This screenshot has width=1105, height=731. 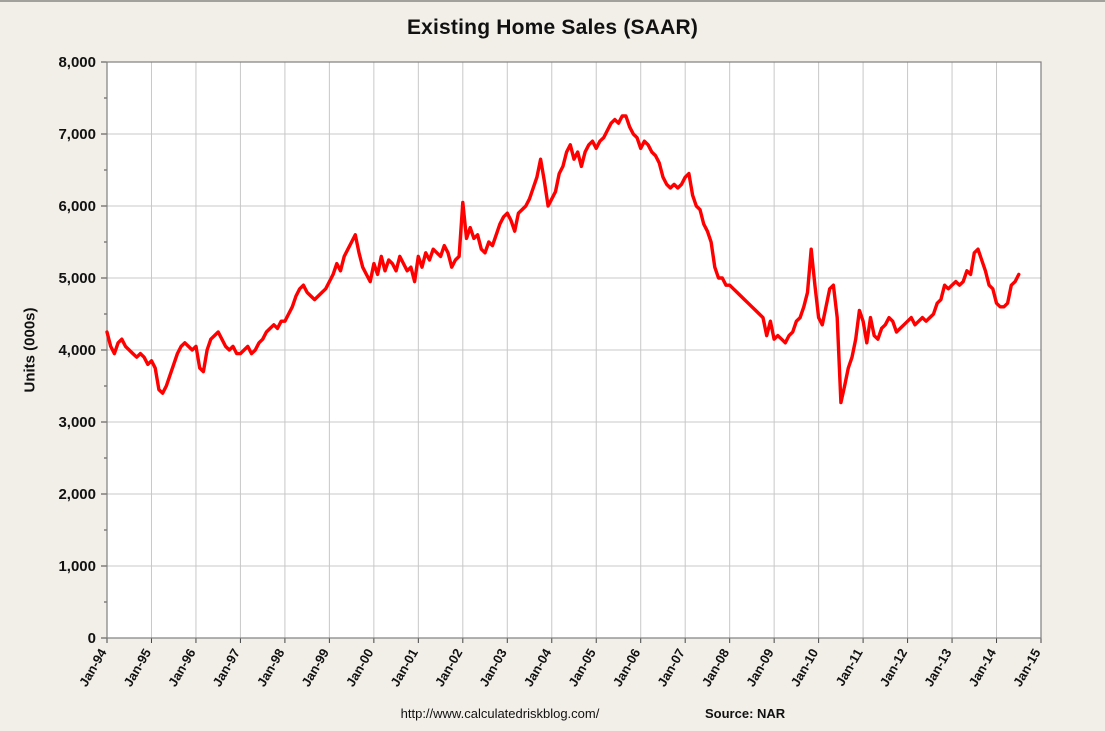 I want to click on x-tick-label: Jan-97, so click(x=226, y=667).